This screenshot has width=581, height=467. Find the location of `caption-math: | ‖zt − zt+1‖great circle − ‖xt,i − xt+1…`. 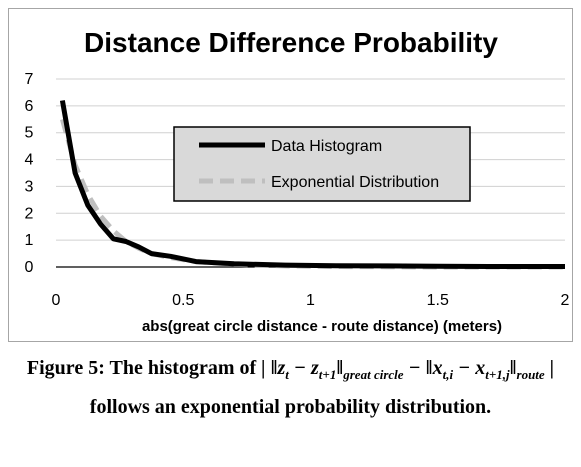

caption-math: | ‖zt − zt+1‖great circle − ‖xt,i − xt+1… is located at coordinates (408, 369).